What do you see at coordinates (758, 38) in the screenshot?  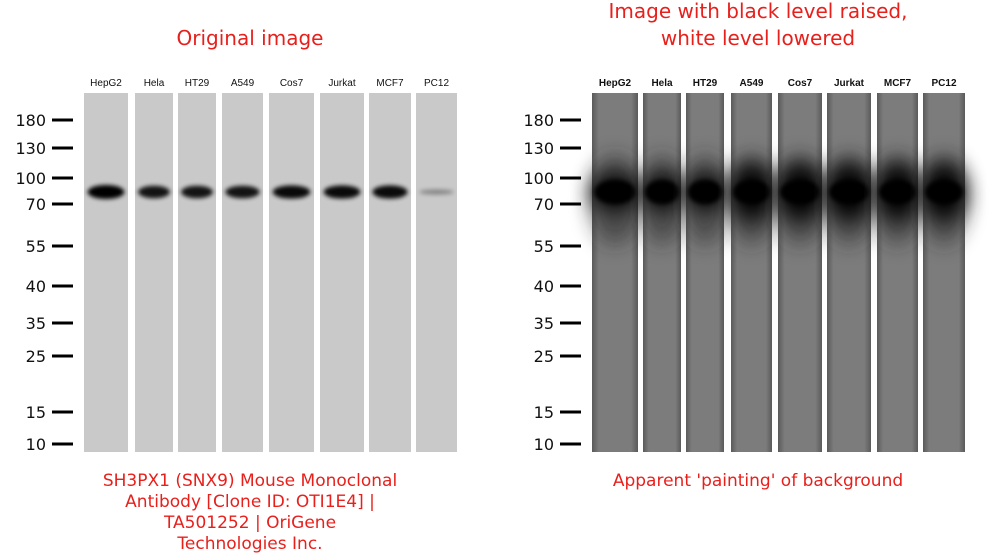 I see `panel-title: white level lowered` at bounding box center [758, 38].